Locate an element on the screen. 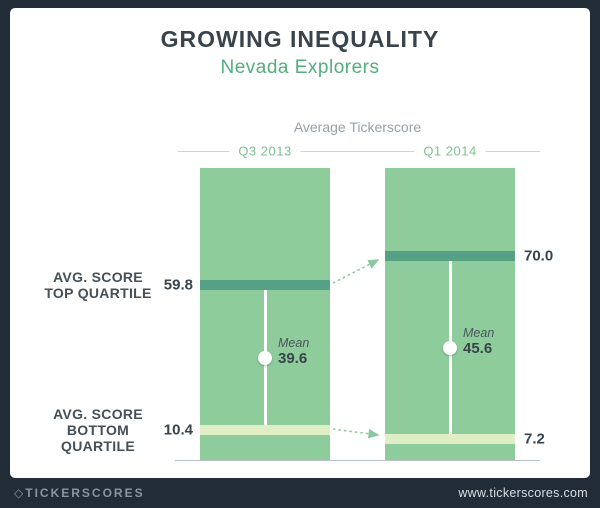  axis-title: Average Tickerscore is located at coordinates (357, 127).